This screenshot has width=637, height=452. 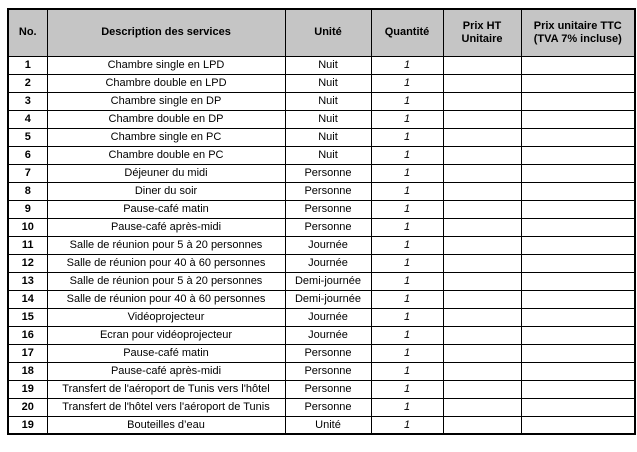 I want to click on no-cell: 13, so click(x=27, y=281).